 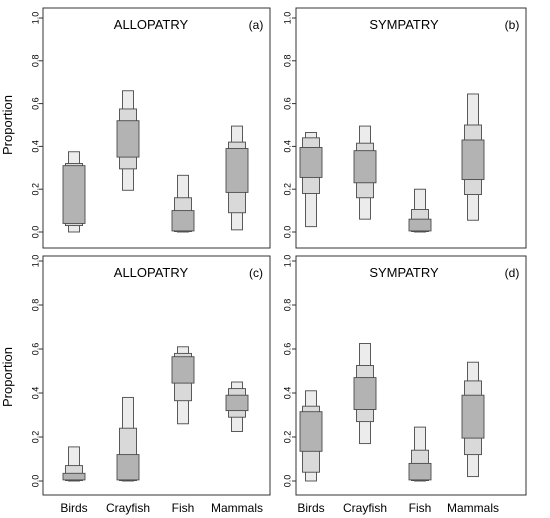 What do you see at coordinates (7, 377) in the screenshot?
I see `y-axis-label-bottom: Proportion` at bounding box center [7, 377].